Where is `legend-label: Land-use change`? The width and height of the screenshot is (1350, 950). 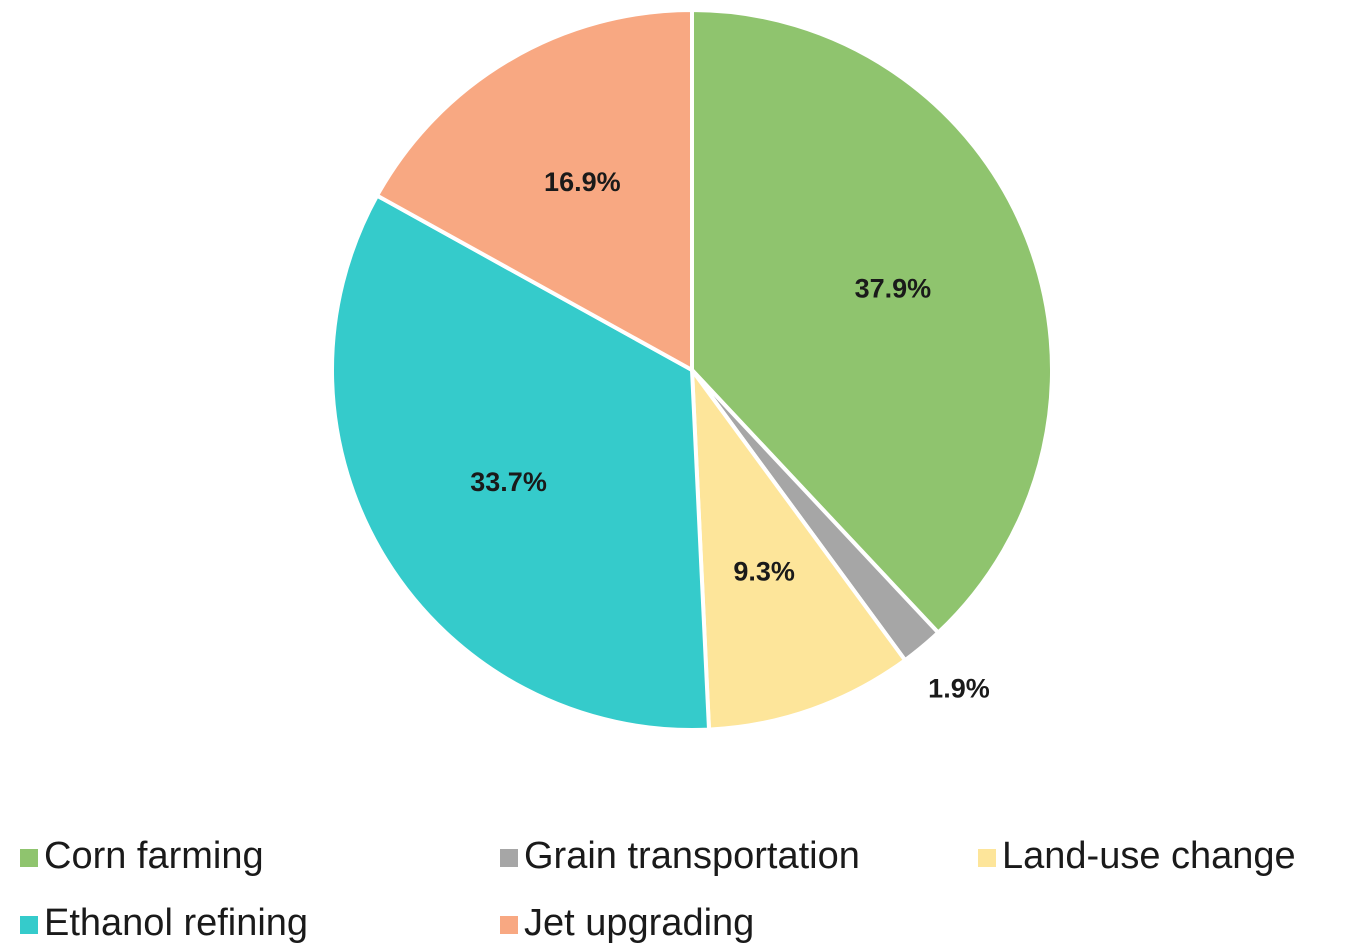
legend-label: Land-use change is located at coordinates (1149, 856).